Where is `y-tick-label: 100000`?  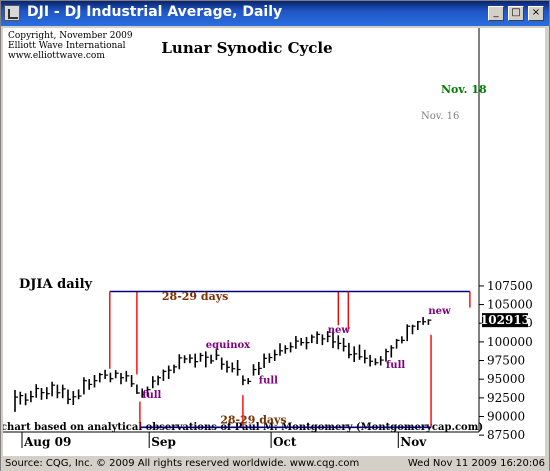 y-tick-label: 100000 is located at coordinates (510, 342).